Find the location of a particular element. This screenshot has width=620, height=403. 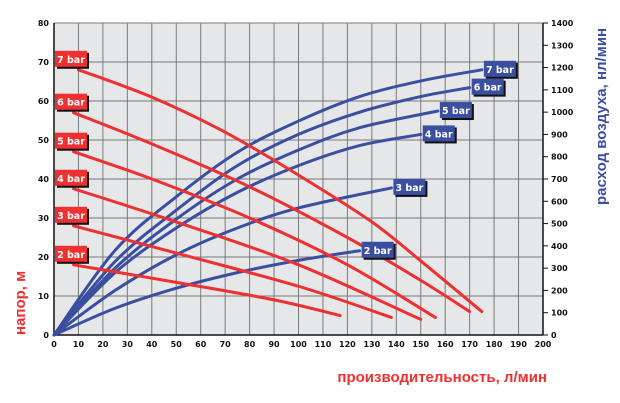

air-label-6bar is located at coordinates (487, 86).